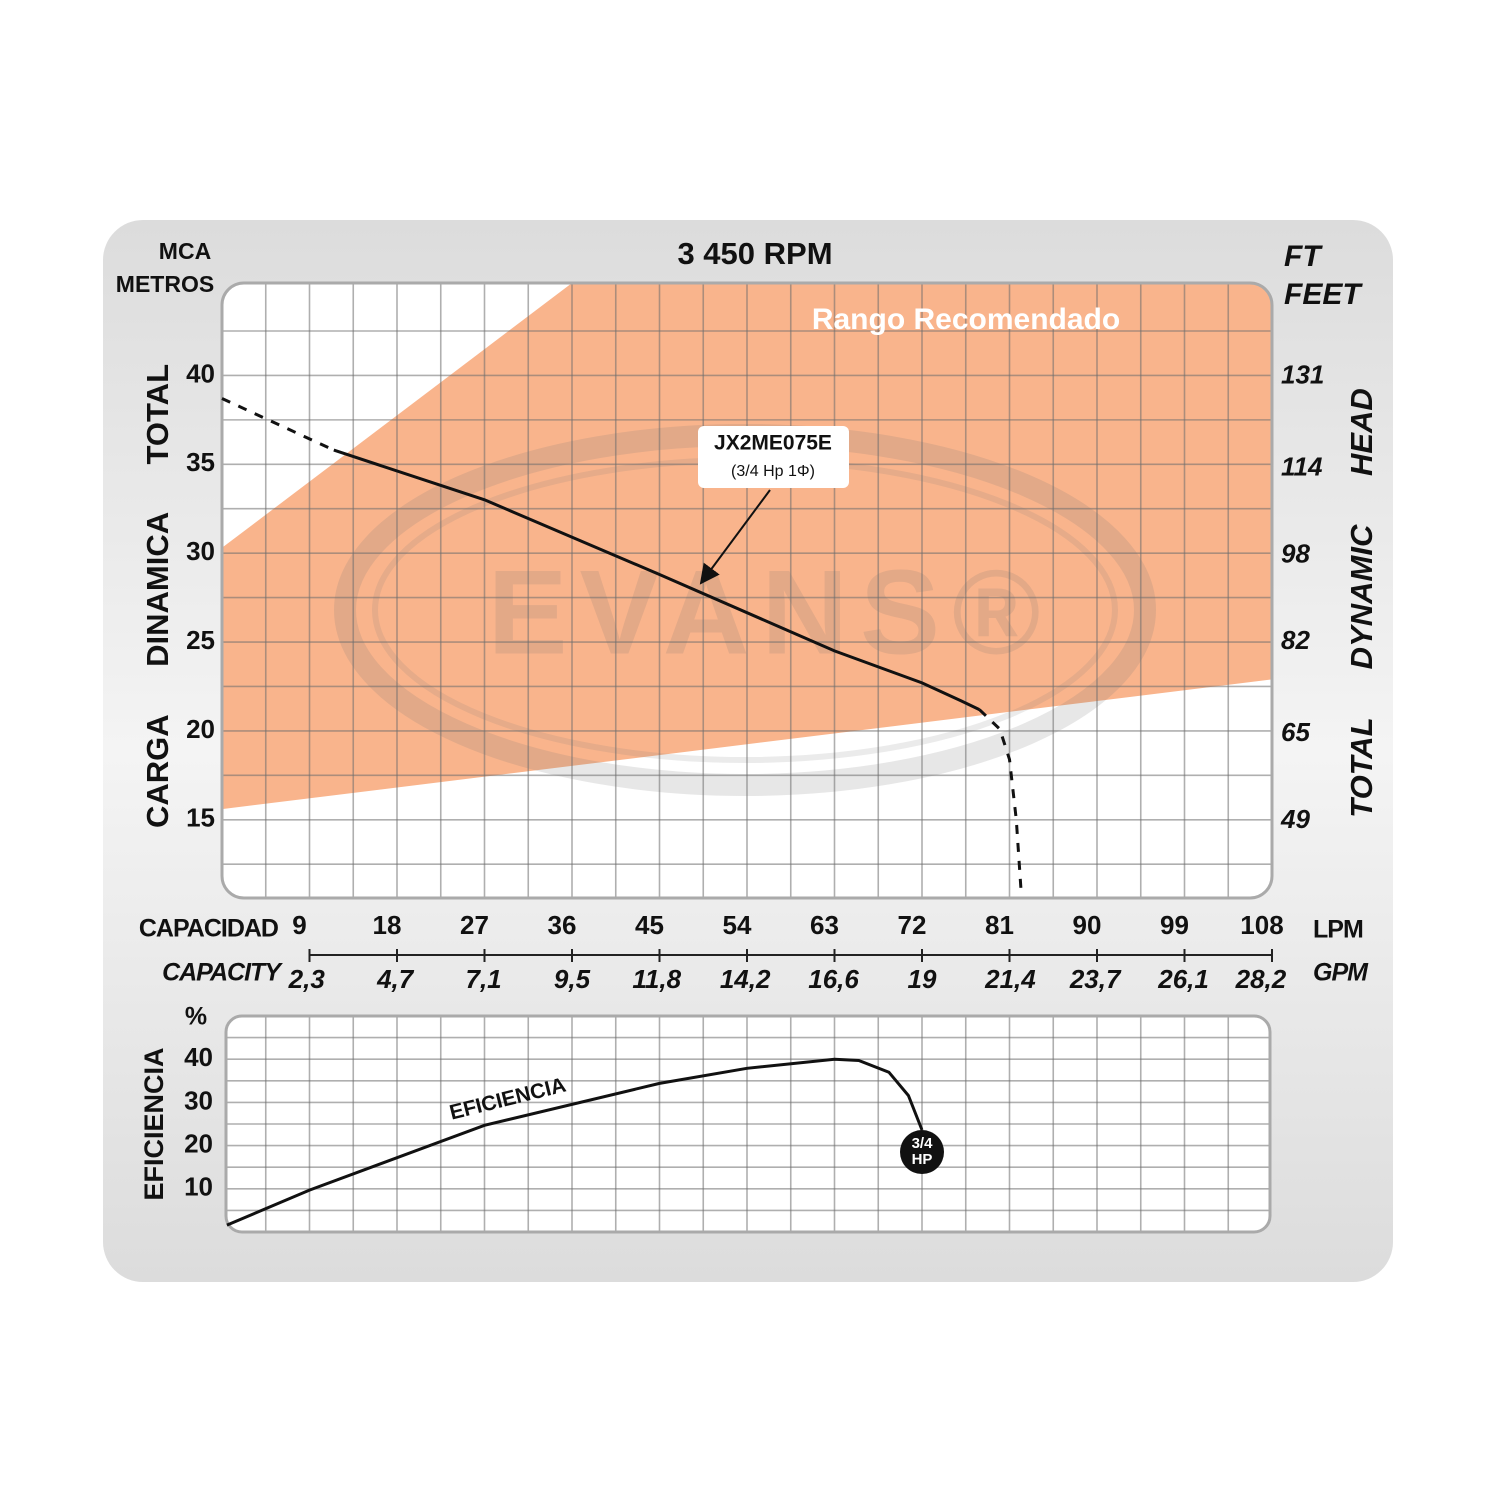 Image resolution: width=1500 pixels, height=1500 pixels. What do you see at coordinates (833, 979) in the screenshot?
I see `x2-tick-label: 16,6` at bounding box center [833, 979].